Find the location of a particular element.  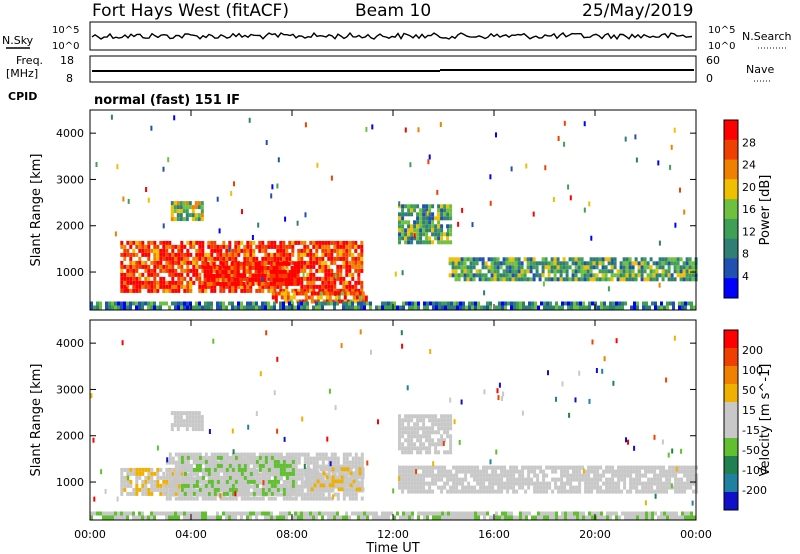

y-tick-label: 2000 is located at coordinates (70, 226).